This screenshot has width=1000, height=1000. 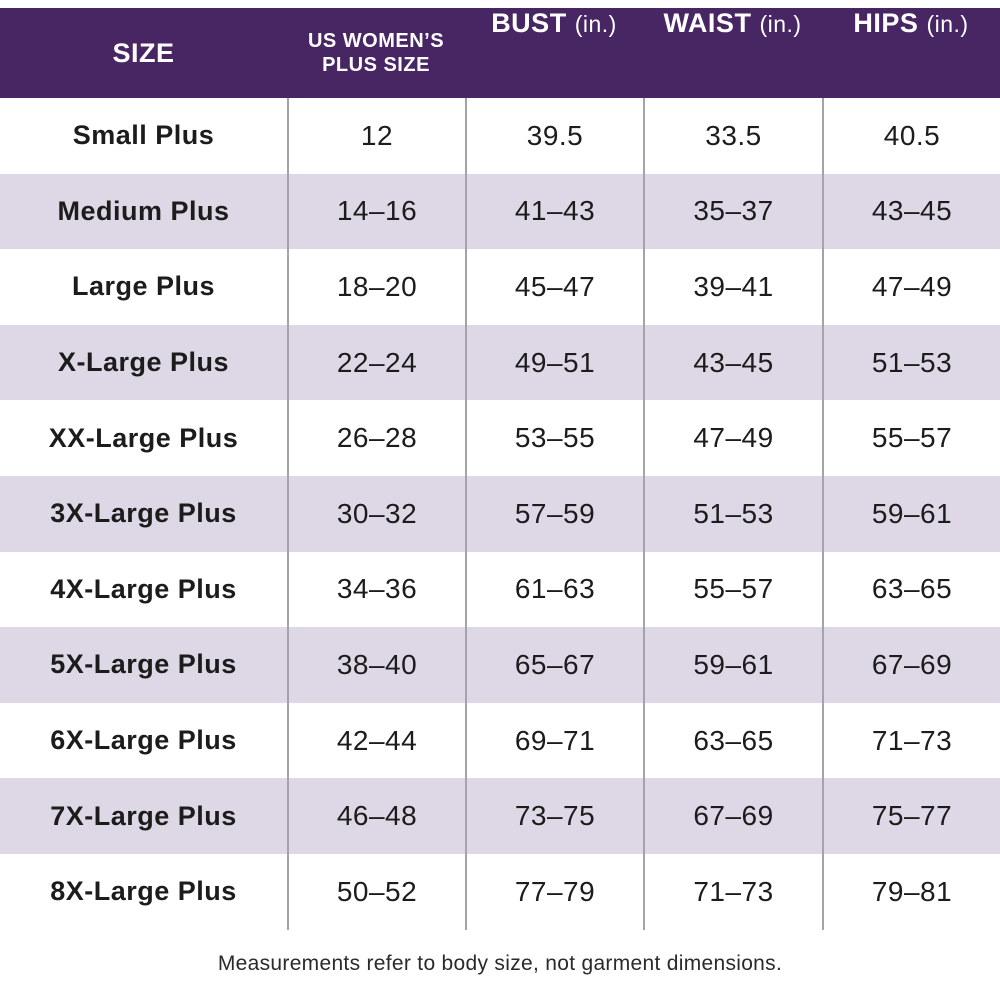 I want to click on cell-size: 8X-Large Plus, so click(x=143, y=891).